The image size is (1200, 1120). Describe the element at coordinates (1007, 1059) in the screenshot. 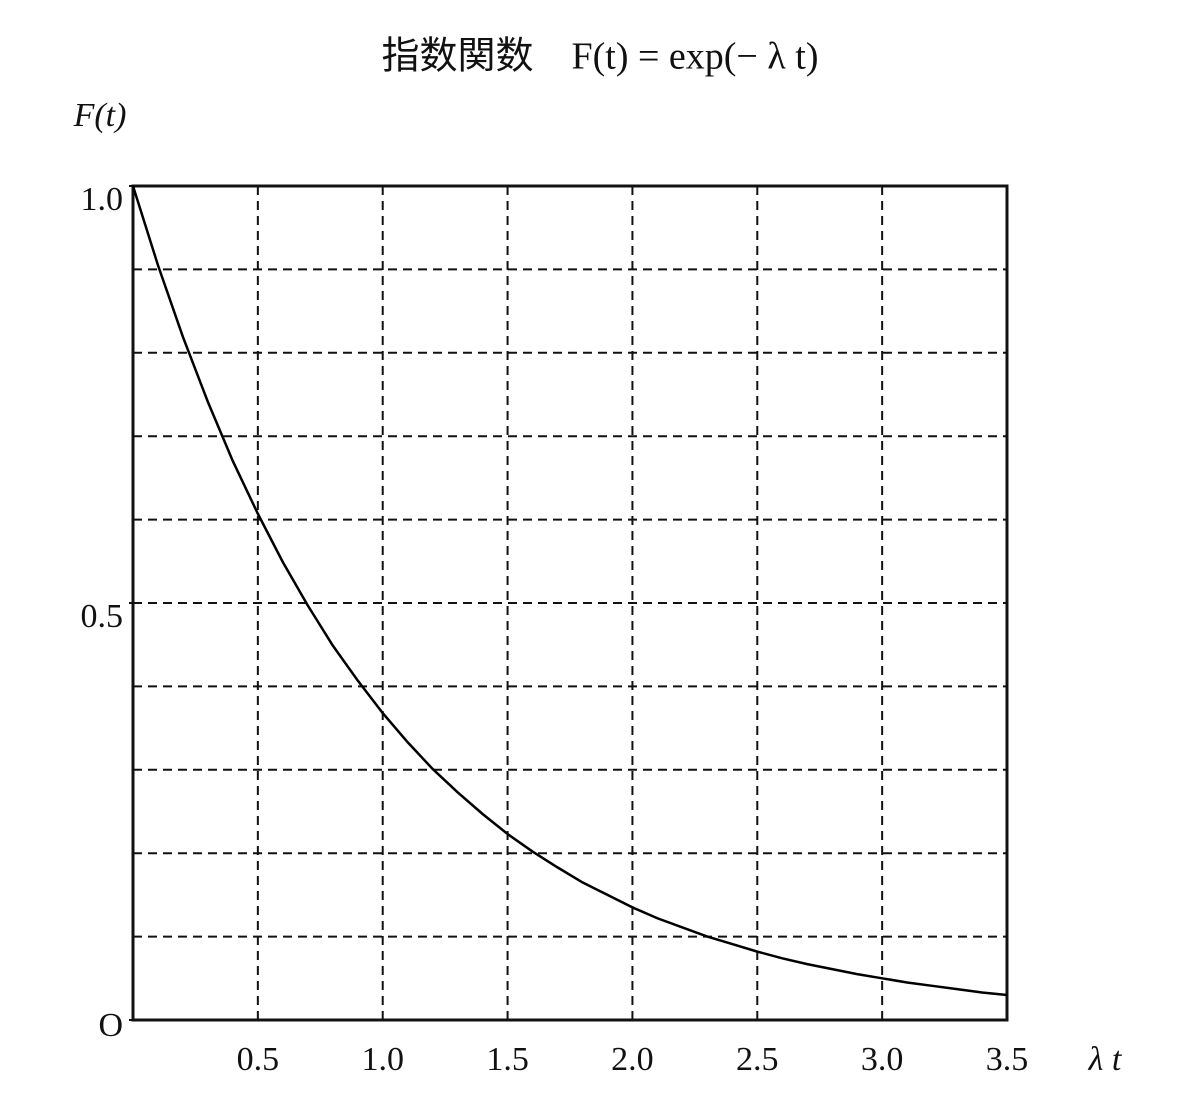

I see `x-tick-label: 3.5` at that location.